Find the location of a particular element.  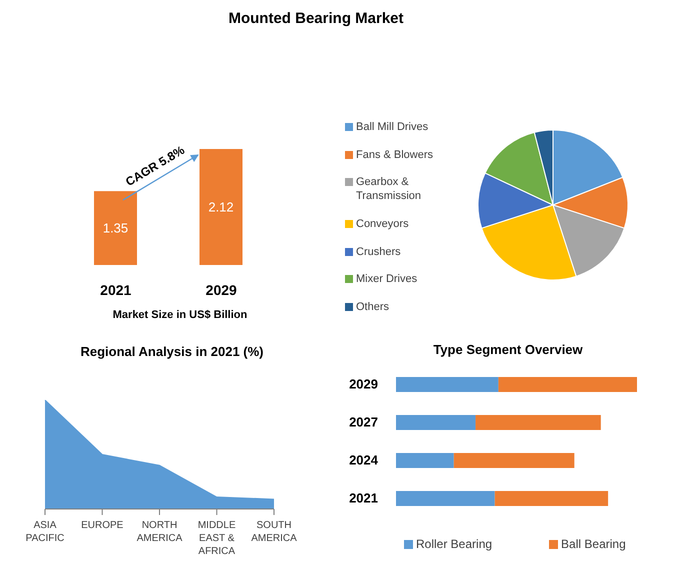

x-tick-label: MIDDLE EAST & AFRICA is located at coordinates (217, 539).